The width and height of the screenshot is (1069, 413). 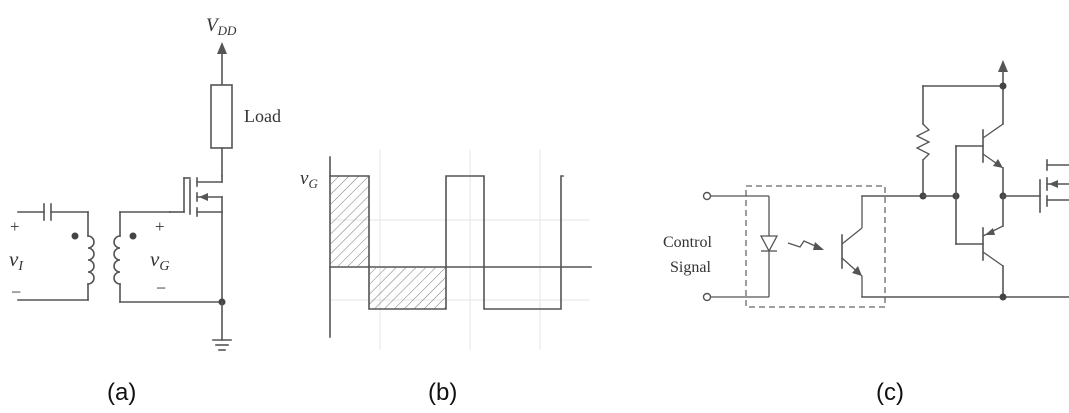 I want to click on pullup-resistor, so click(x=923, y=142).